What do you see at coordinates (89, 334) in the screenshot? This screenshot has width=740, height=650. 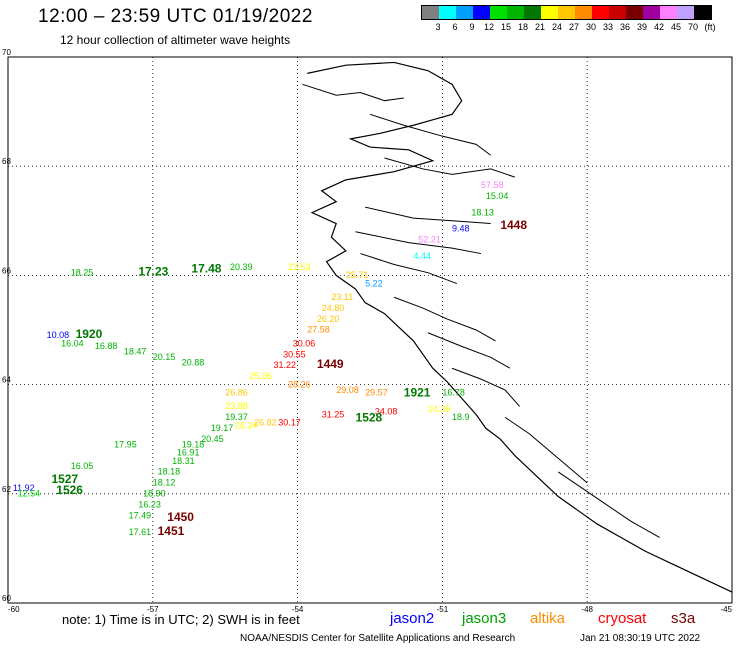 I see `pass-time-label: 1920` at bounding box center [89, 334].